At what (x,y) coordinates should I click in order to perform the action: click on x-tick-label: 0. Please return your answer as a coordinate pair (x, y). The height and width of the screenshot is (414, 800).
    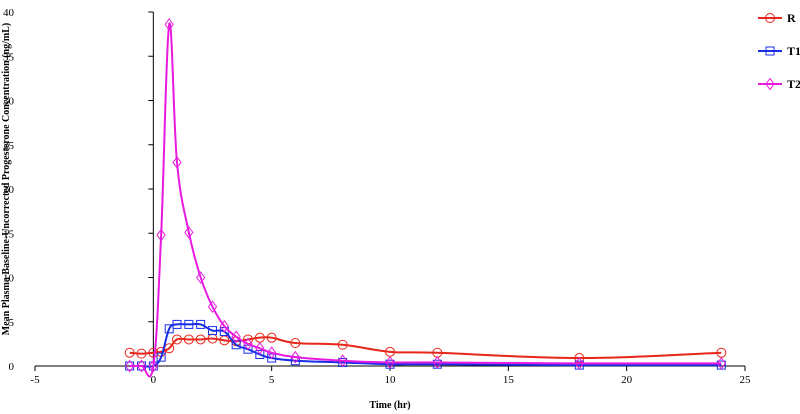
    Looking at the image, I should click on (154, 380).